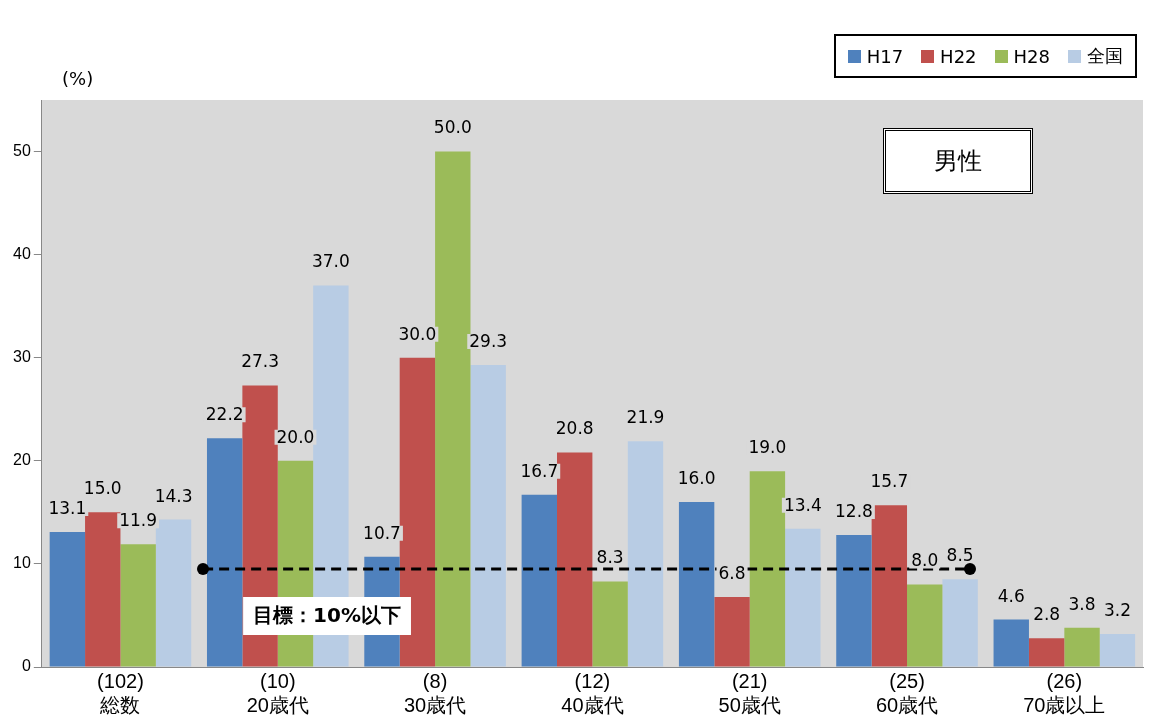 This screenshot has height=725, width=1153. What do you see at coordinates (802, 504) in the screenshot?
I see `data-label: 13.4` at bounding box center [802, 504].